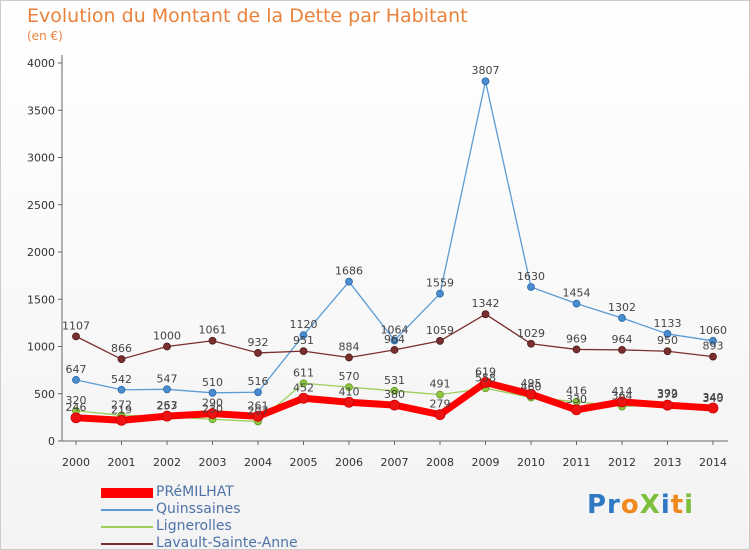 The image size is (750, 550). I want to click on x-tick-label: 2006, so click(349, 462).